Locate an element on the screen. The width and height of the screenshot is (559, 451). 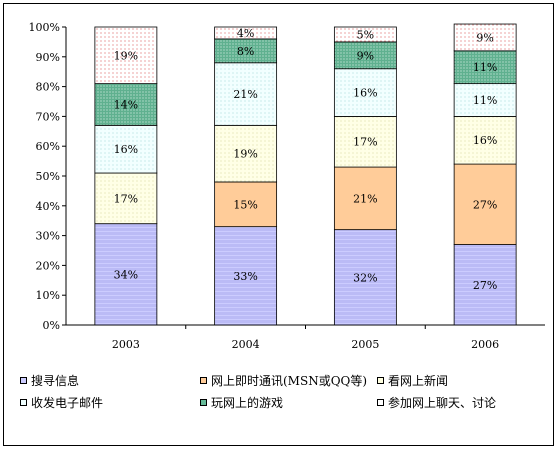
data-label: 32% is located at coordinates (365, 277).